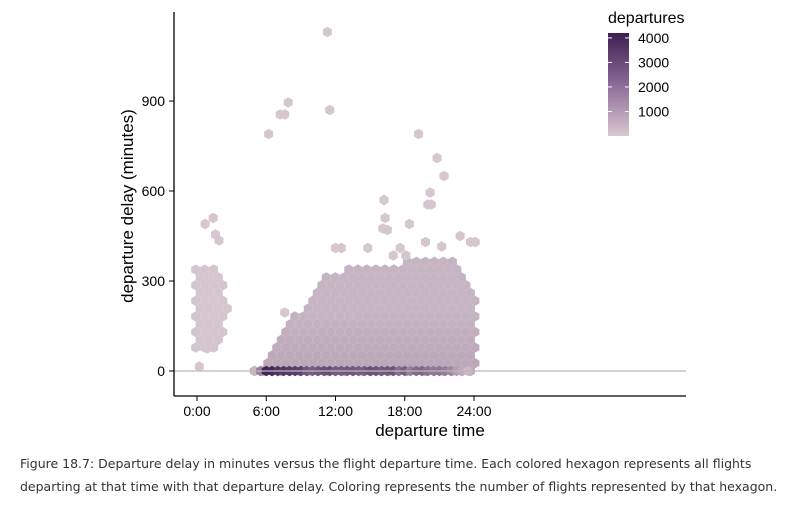 This screenshot has height=529, width=799. I want to click on x-tick-label: 12:00, so click(335, 411).